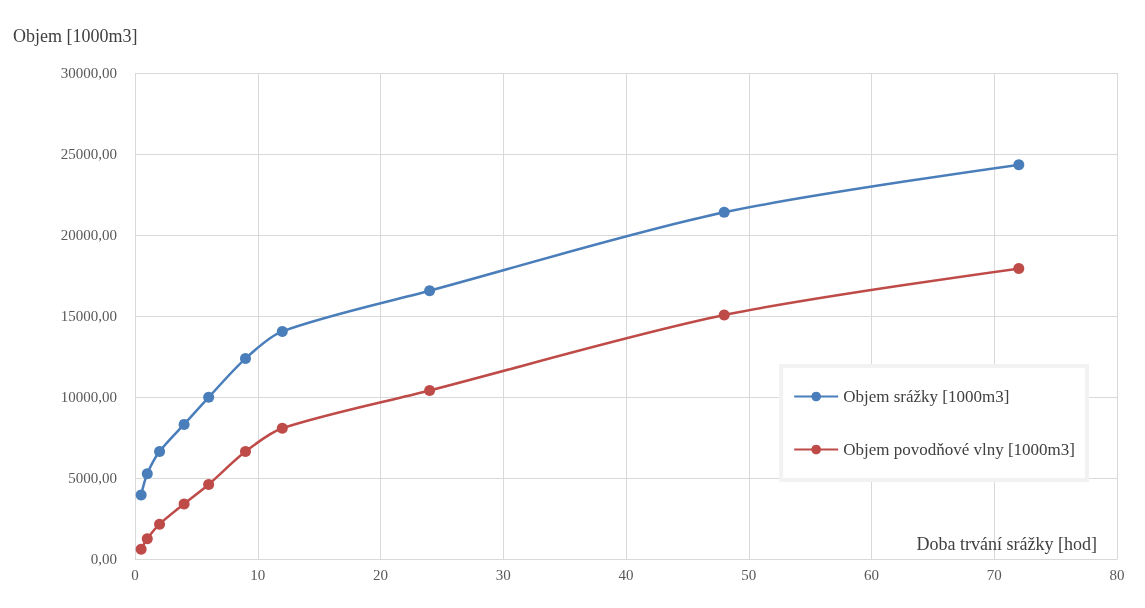 The height and width of the screenshot is (608, 1145). I want to click on x-tick-label: 30, so click(503, 574).